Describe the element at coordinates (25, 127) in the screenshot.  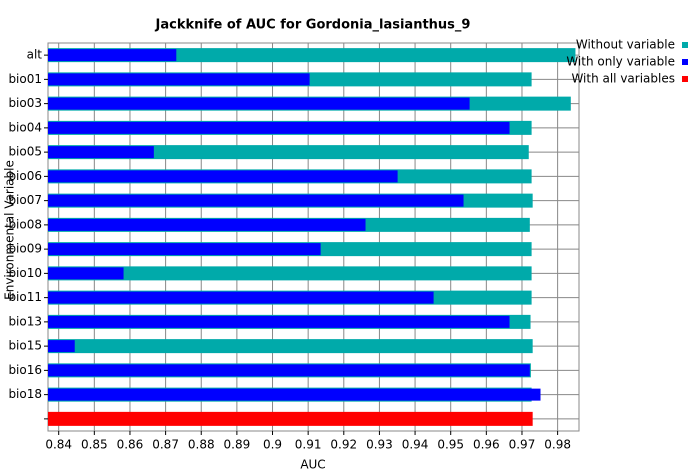
I see `y-tick-label: bio04` at that location.